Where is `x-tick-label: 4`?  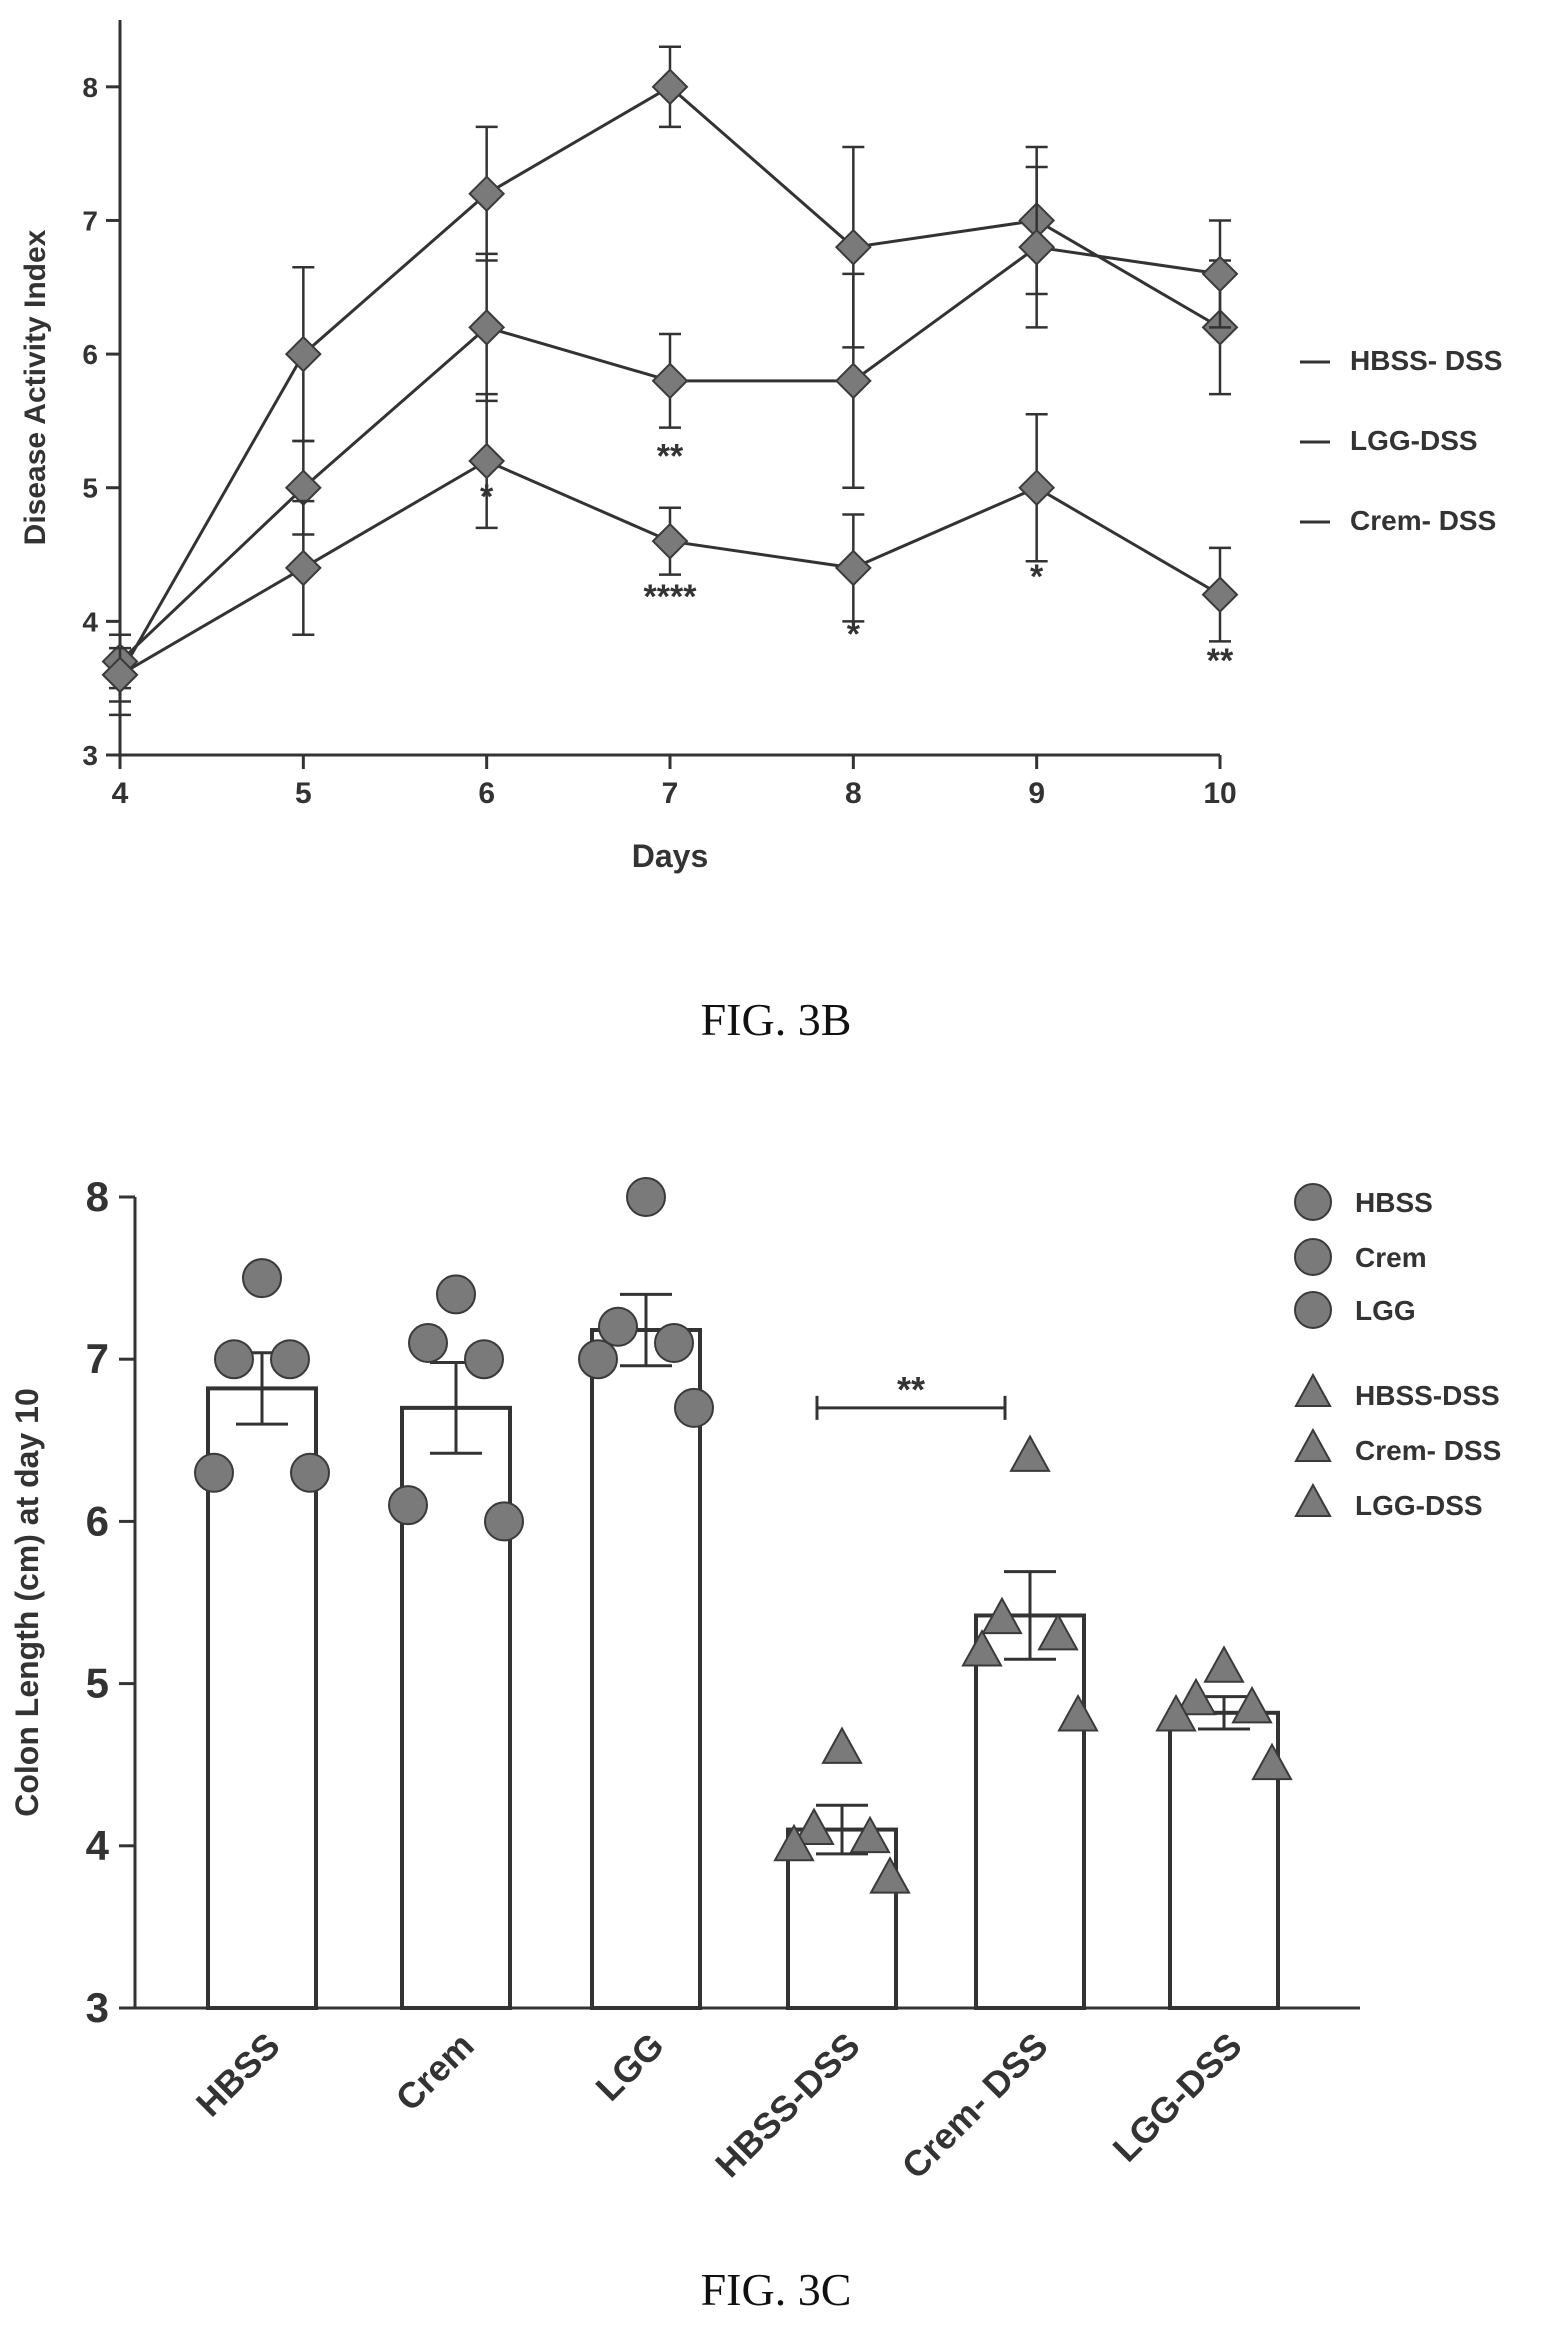 x-tick-label: 4 is located at coordinates (120, 793).